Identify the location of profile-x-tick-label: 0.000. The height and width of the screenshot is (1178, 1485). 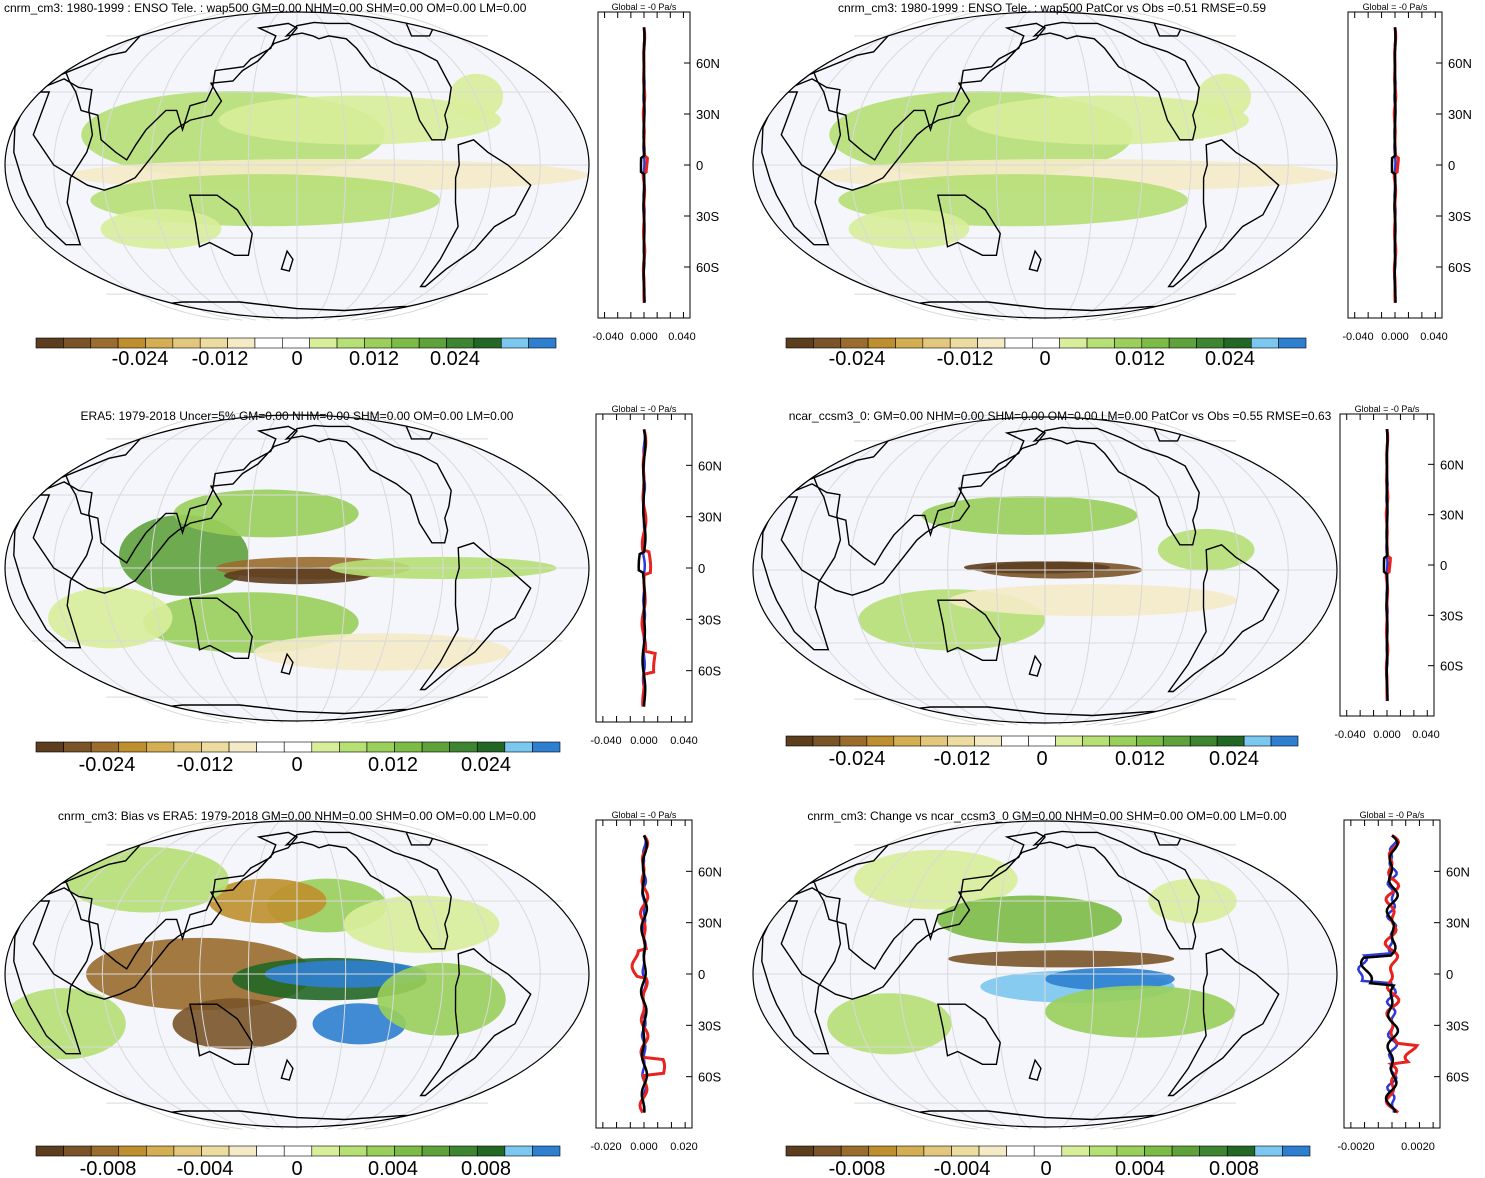
(1395, 337).